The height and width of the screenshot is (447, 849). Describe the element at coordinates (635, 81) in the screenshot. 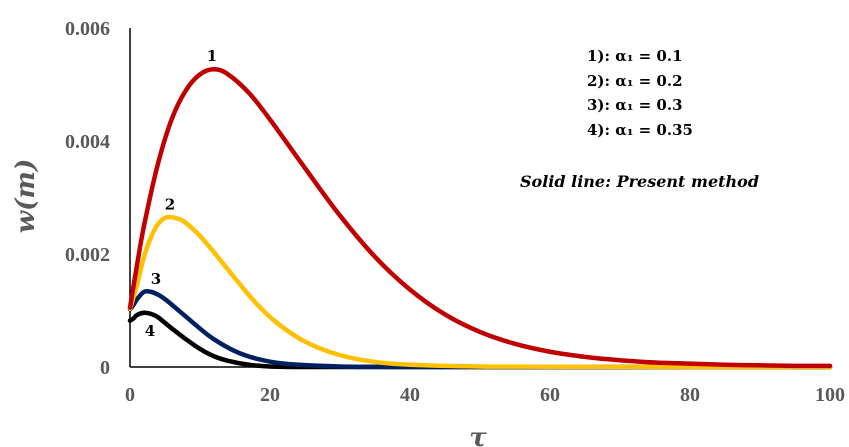

I see `legend-entry-2: 2): α₁ = 0.2` at that location.